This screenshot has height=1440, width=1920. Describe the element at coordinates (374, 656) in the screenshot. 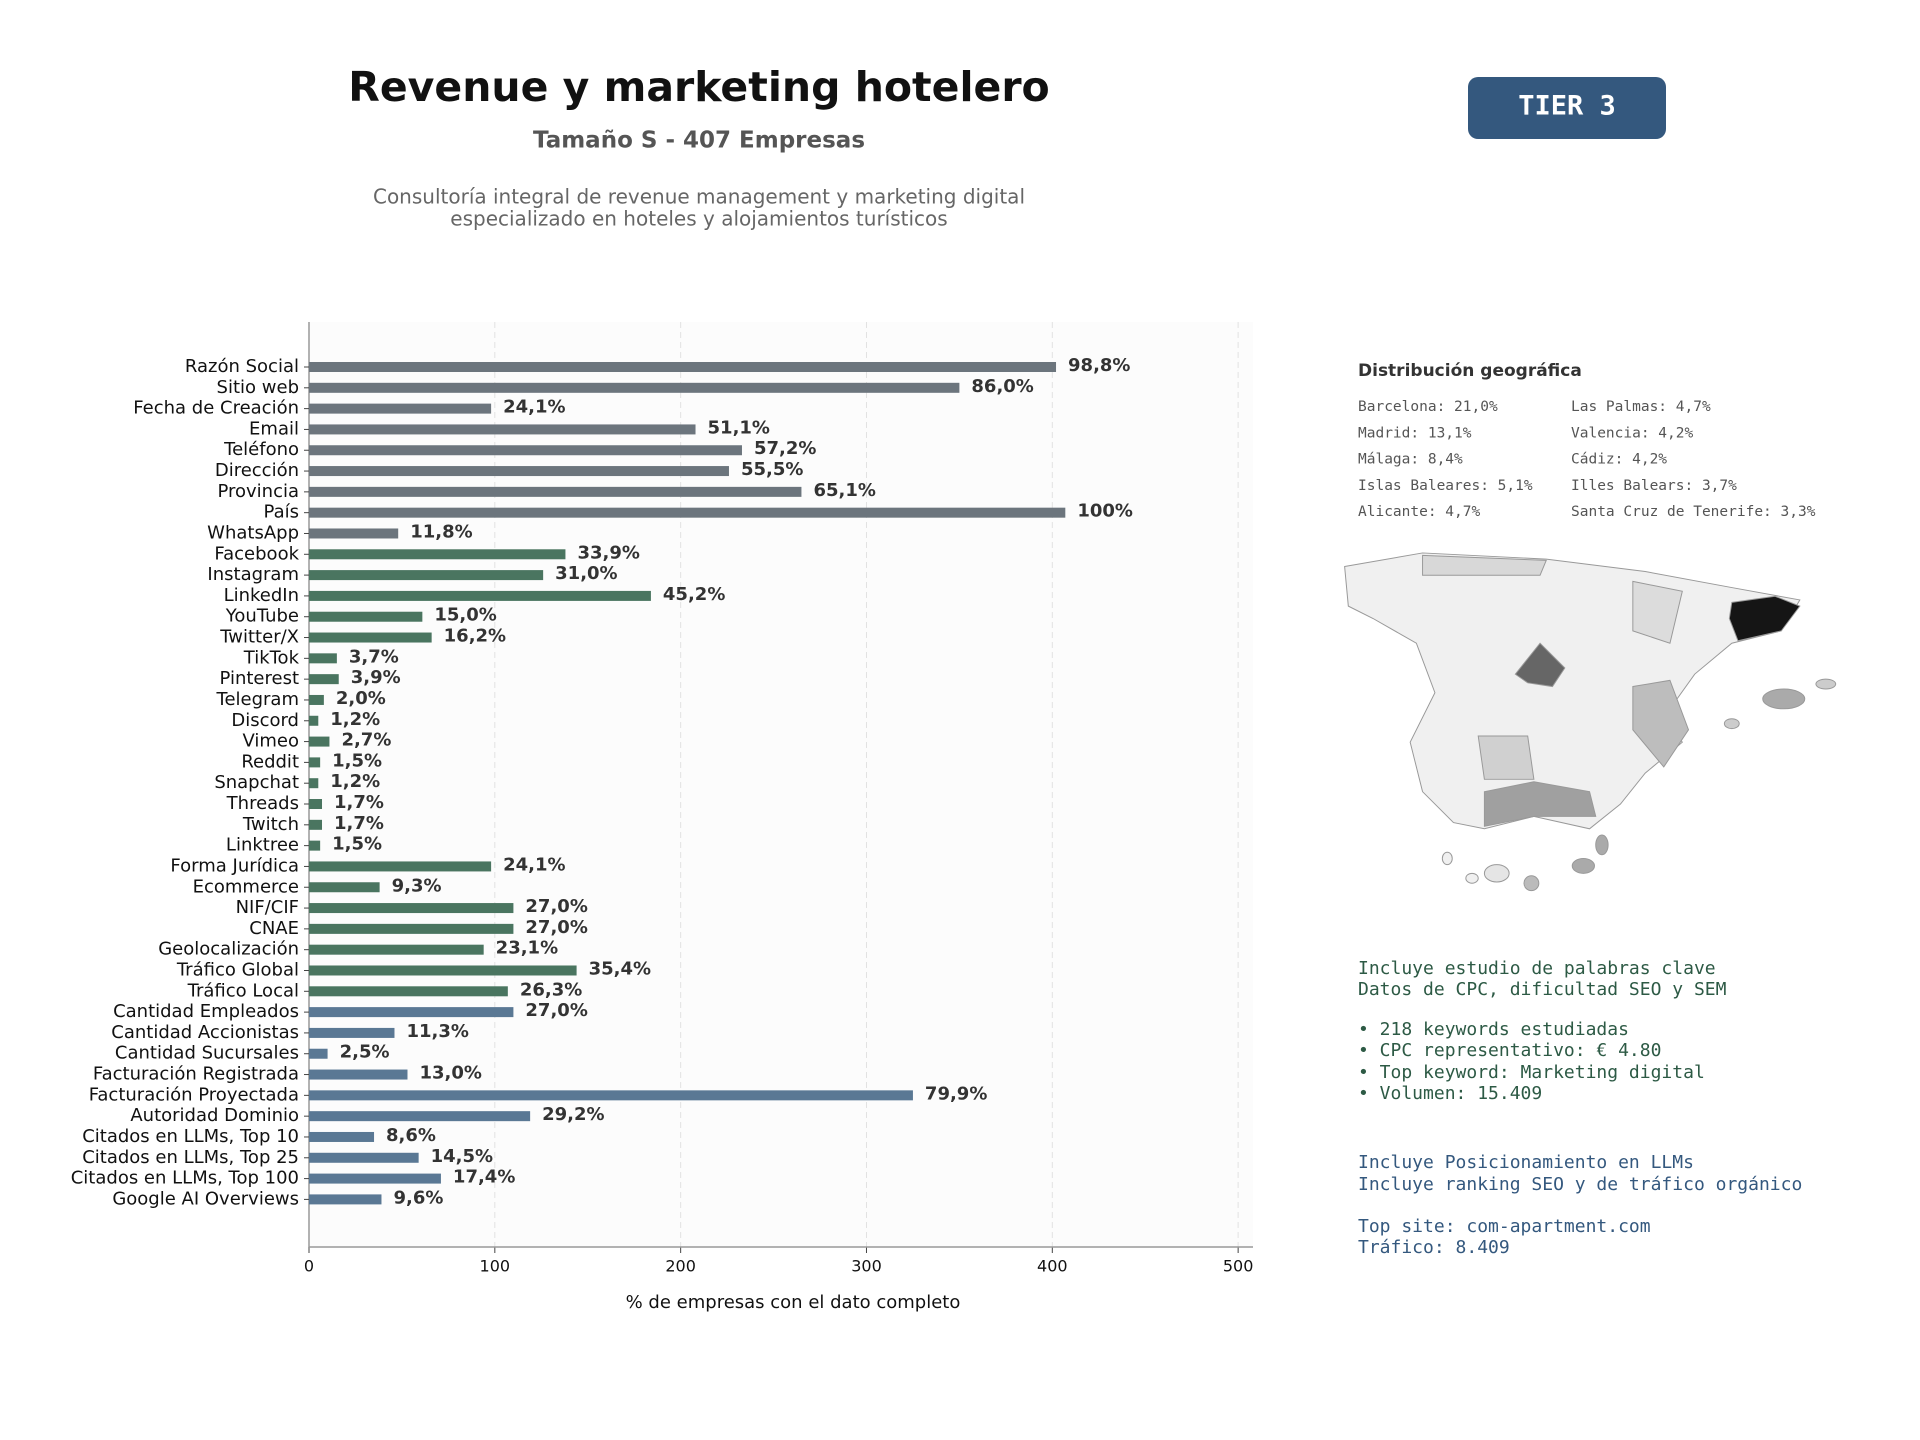

I see `value-label: 3,7%` at that location.